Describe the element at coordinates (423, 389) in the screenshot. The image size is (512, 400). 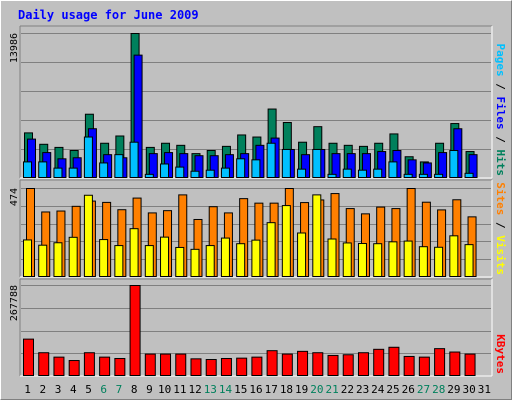
I see `day-label: 27` at that location.